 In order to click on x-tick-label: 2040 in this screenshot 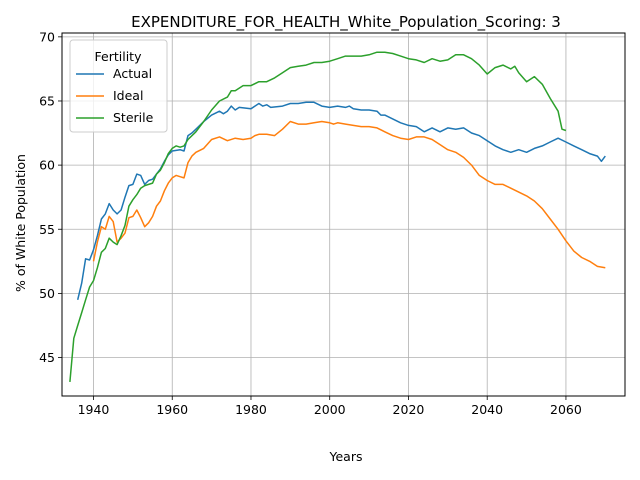, I will do `click(487, 409)`.